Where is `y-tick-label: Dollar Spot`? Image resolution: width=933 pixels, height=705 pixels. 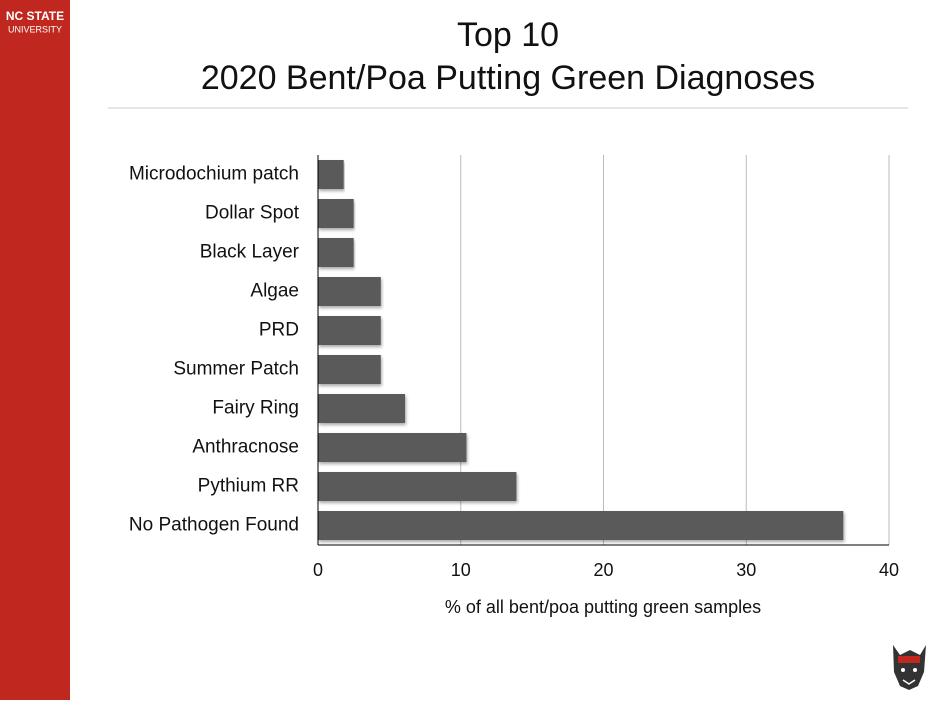
y-tick-label: Dollar Spot is located at coordinates (252, 213).